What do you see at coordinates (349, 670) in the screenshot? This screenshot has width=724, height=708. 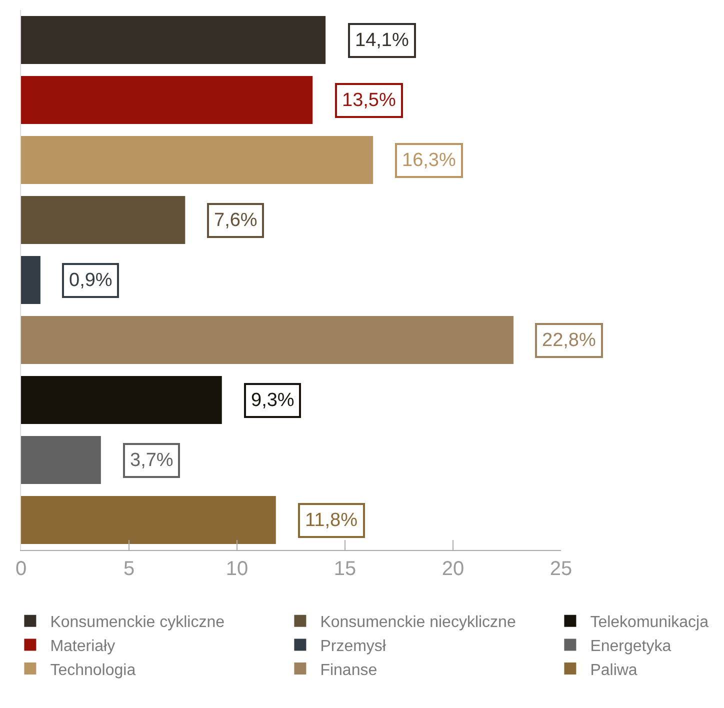 I see `legend-label: Finanse` at bounding box center [349, 670].